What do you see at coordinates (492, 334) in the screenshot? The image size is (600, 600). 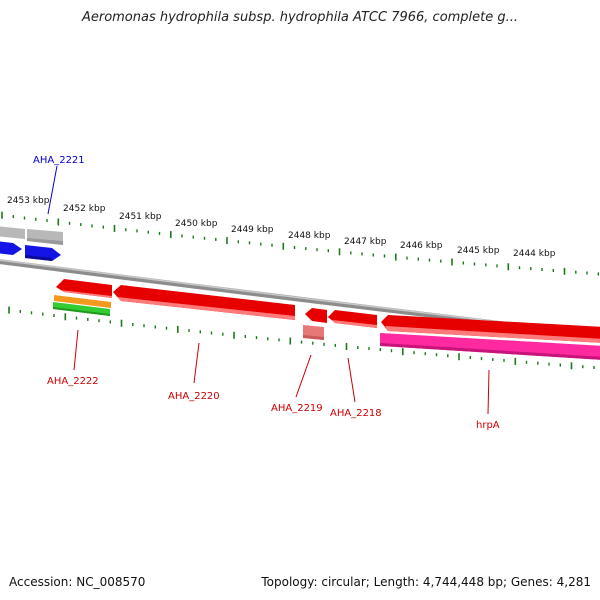 I see `gene-cds-hrpa-shade` at bounding box center [492, 334].